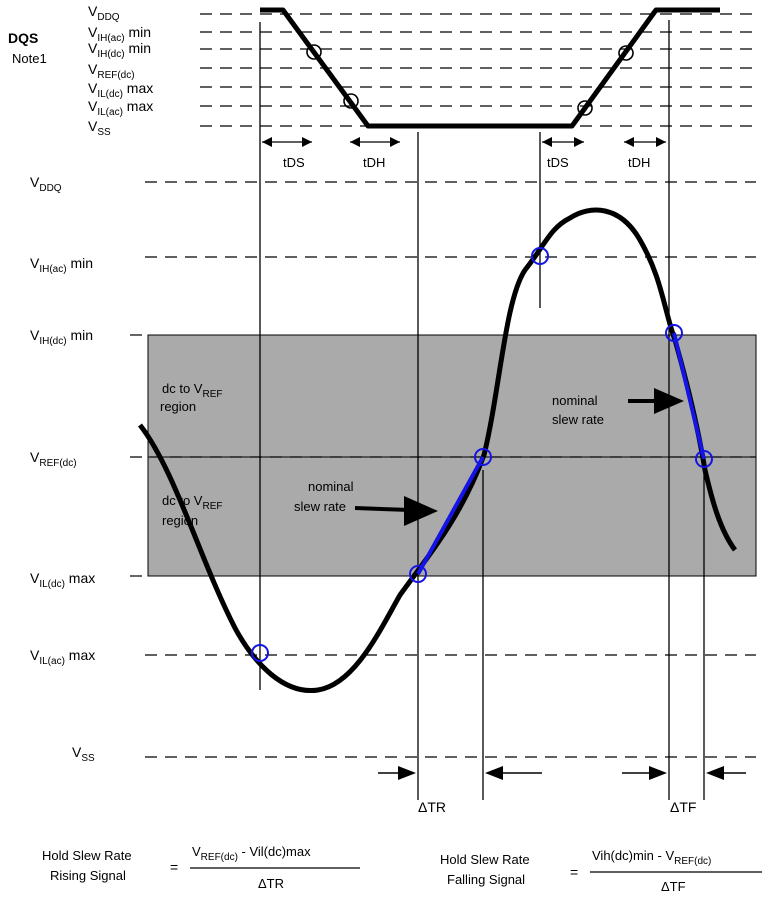 The height and width of the screenshot is (903, 763). I want to click on crossing-vref-falling, so click(704, 459).